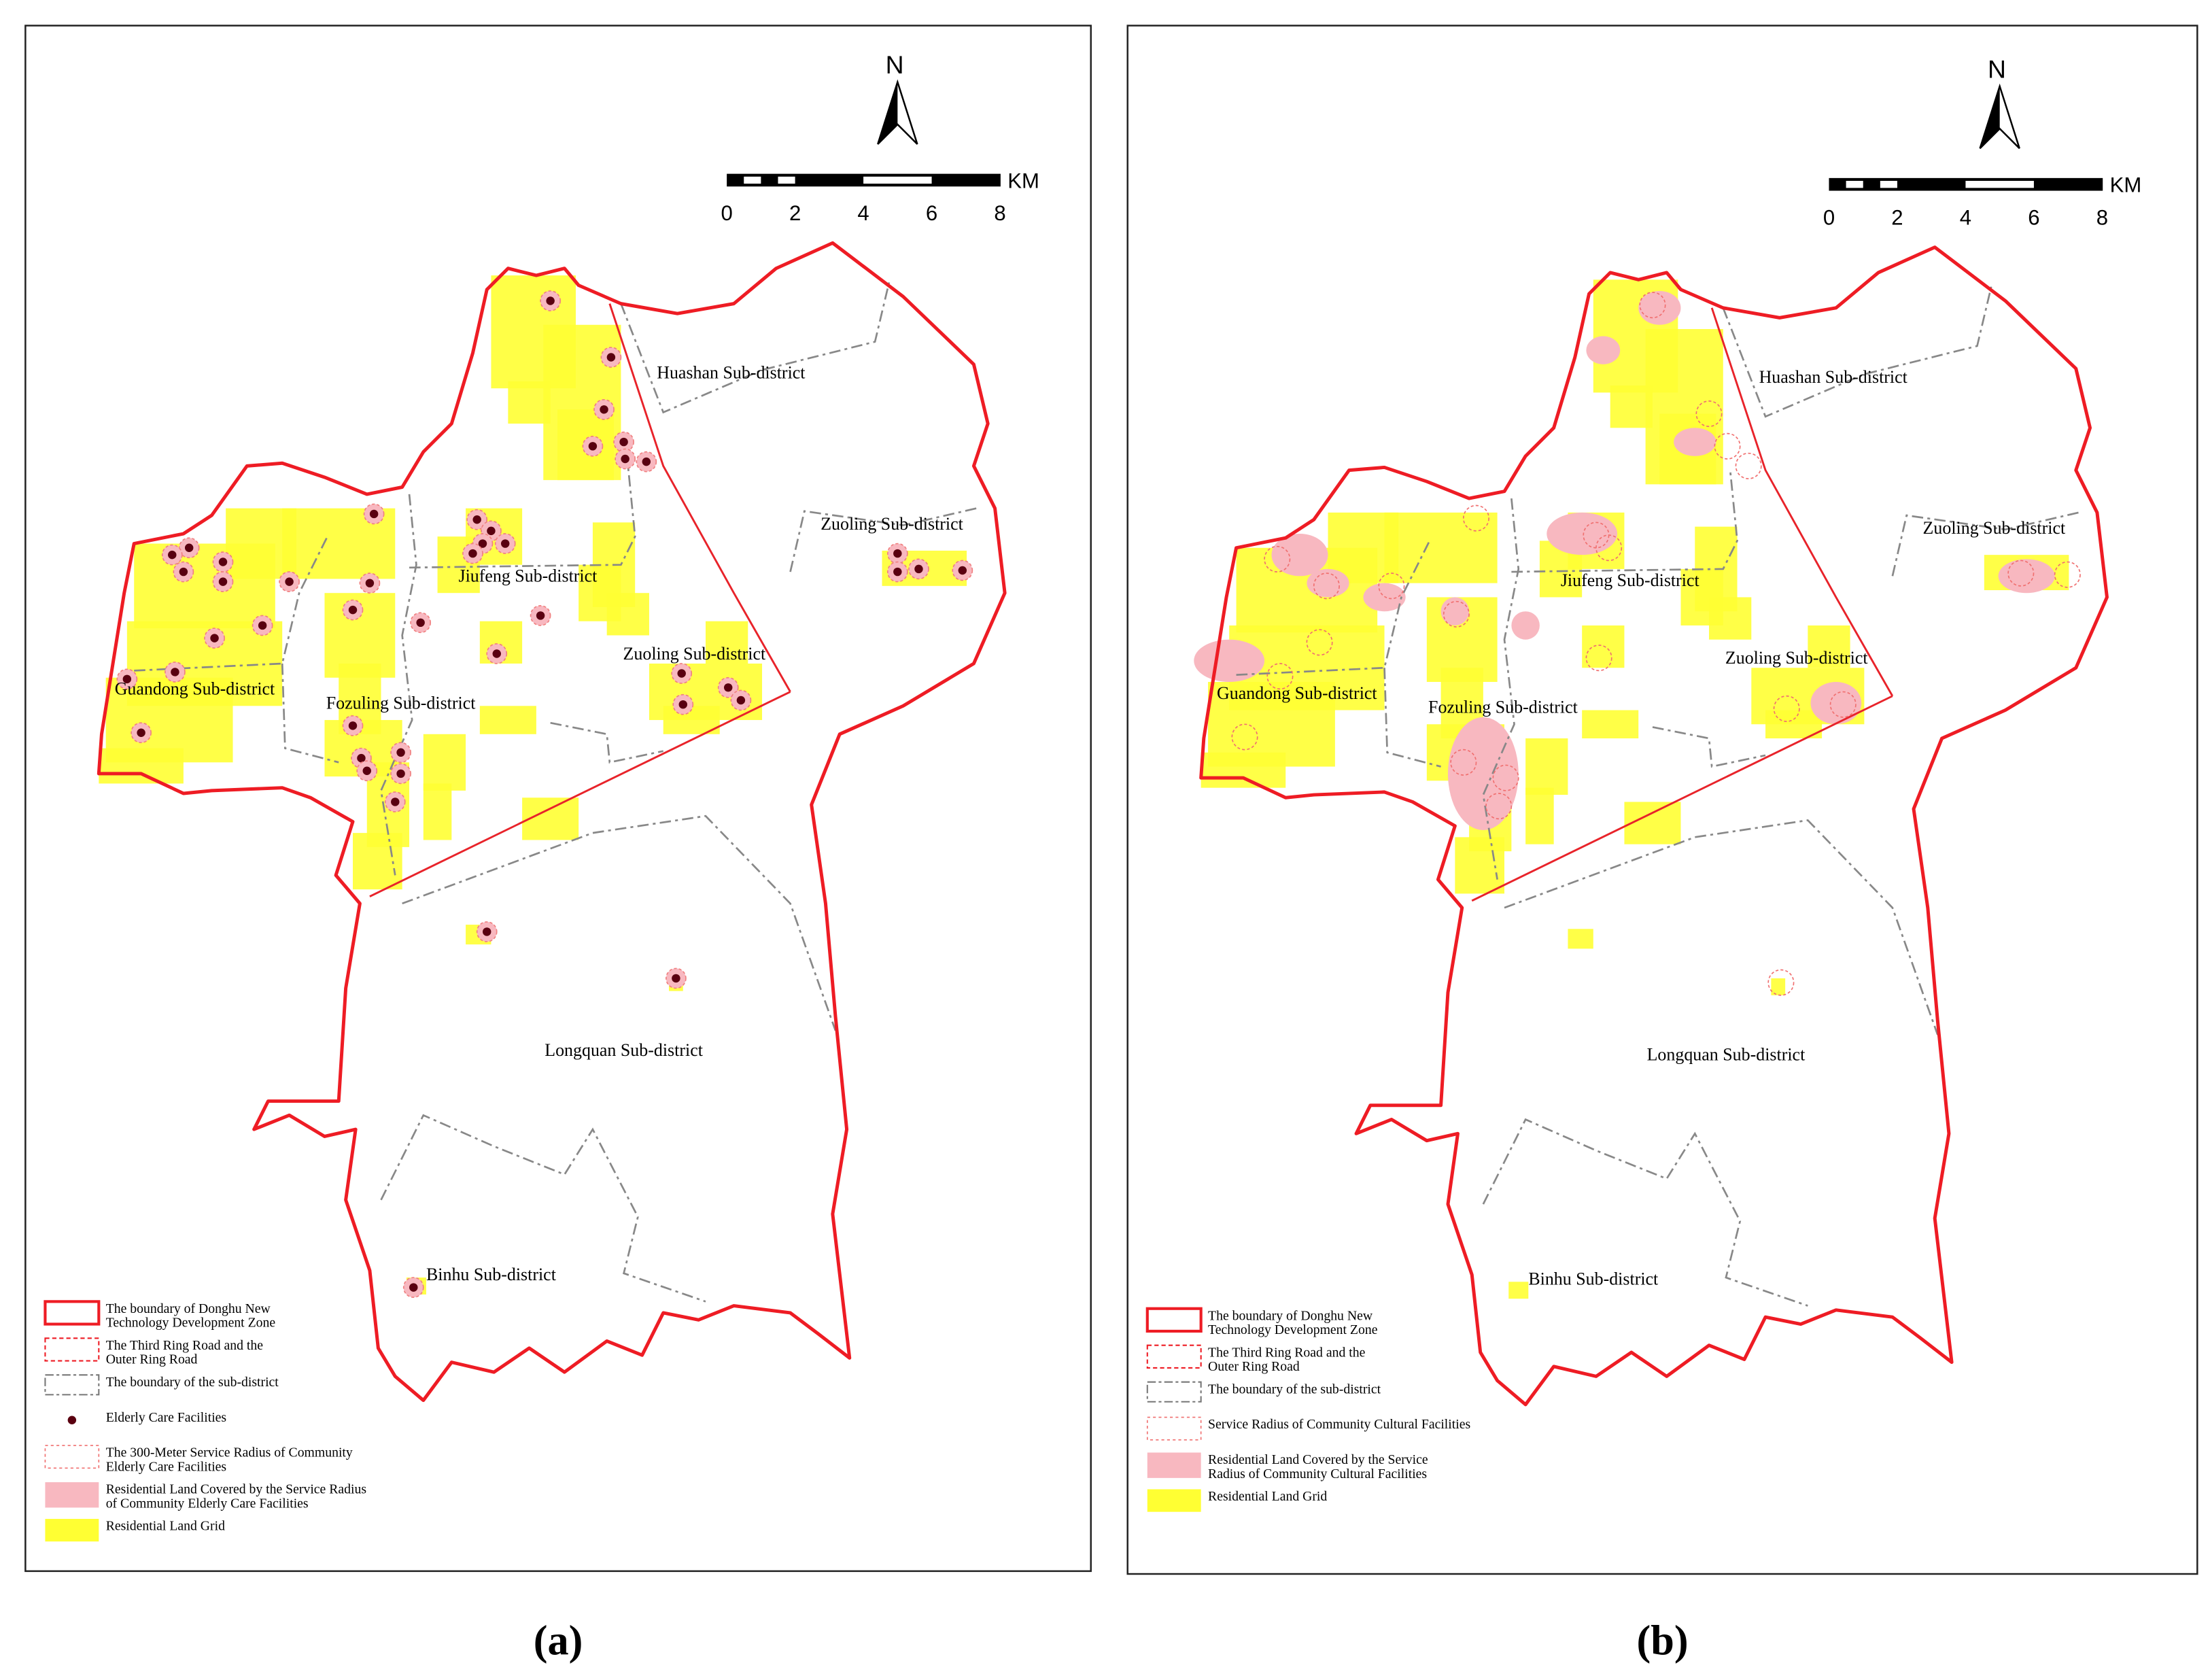  I want to click on panel-caption: (b), so click(1662, 1640).